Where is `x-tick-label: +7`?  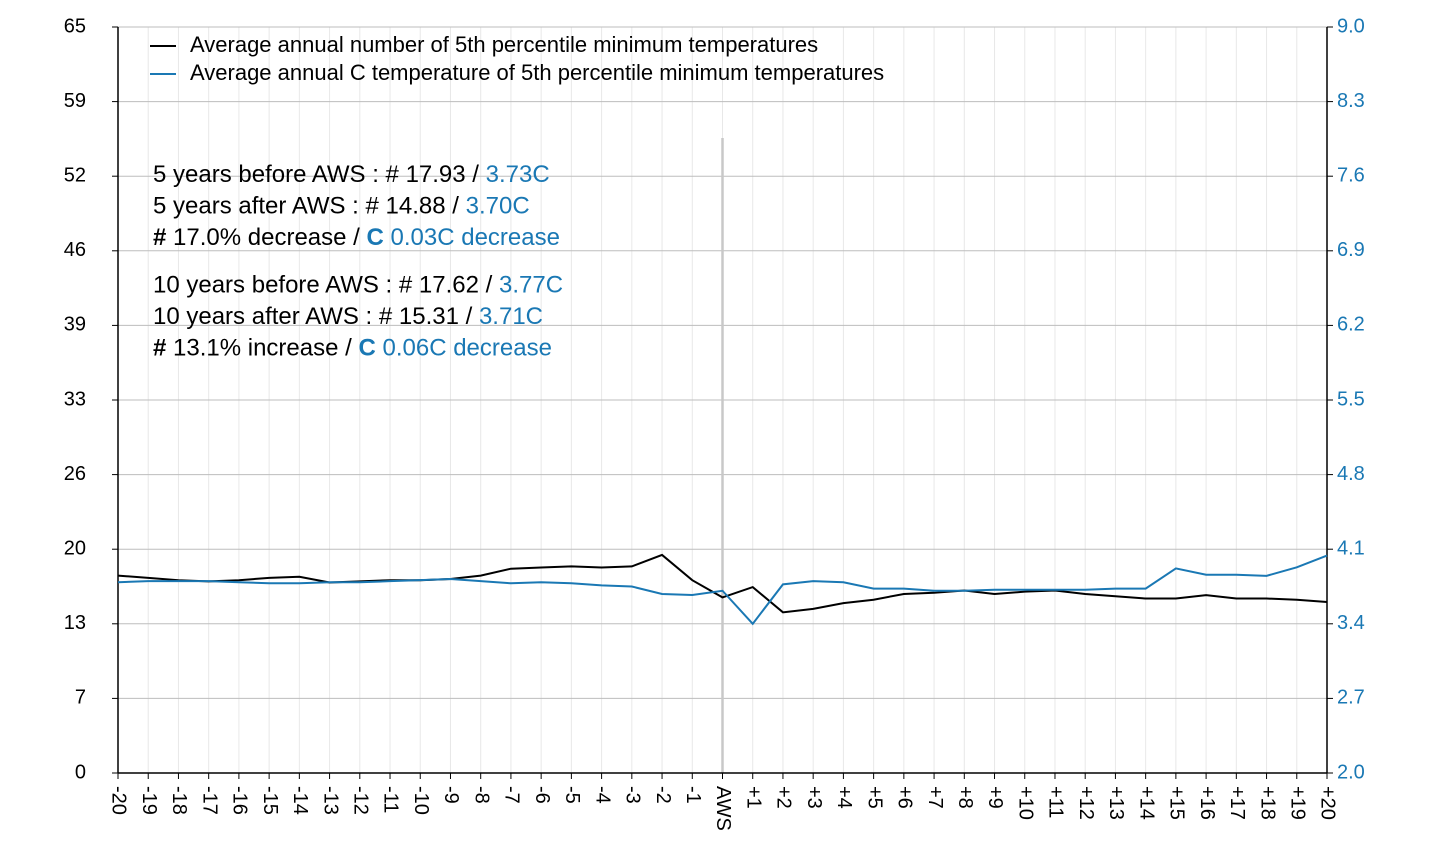 x-tick-label: +7 is located at coordinates (935, 797).